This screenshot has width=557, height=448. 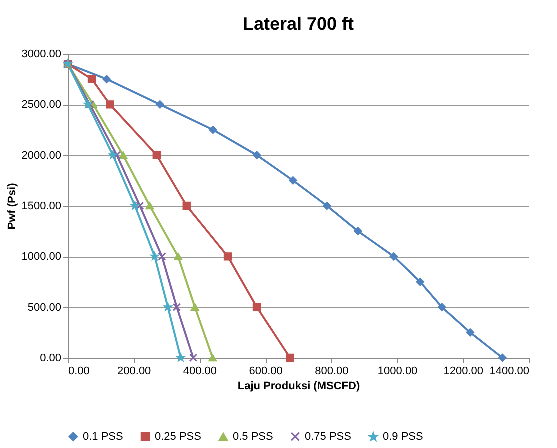 I want to click on y-tick-label: 500.00, so click(x=45, y=308).